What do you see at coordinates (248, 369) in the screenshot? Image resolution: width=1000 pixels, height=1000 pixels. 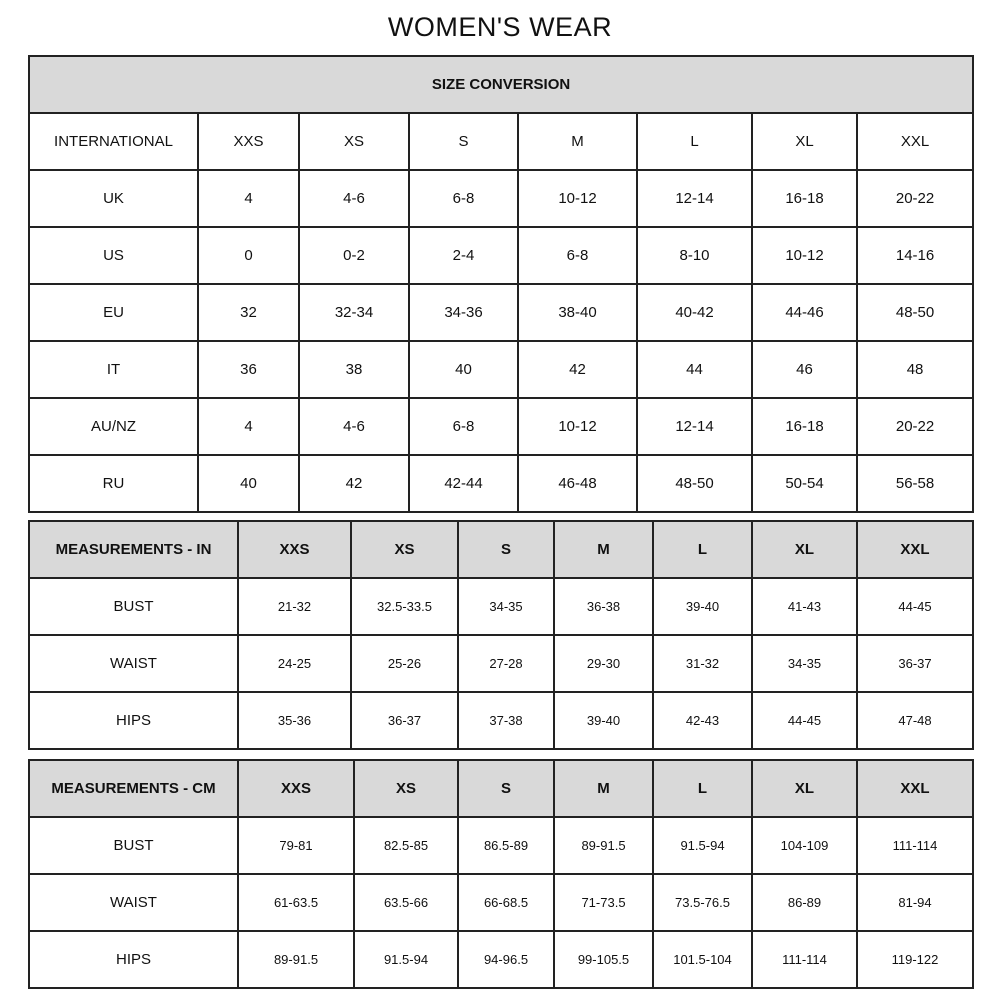 I see `table-cell: 36` at bounding box center [248, 369].